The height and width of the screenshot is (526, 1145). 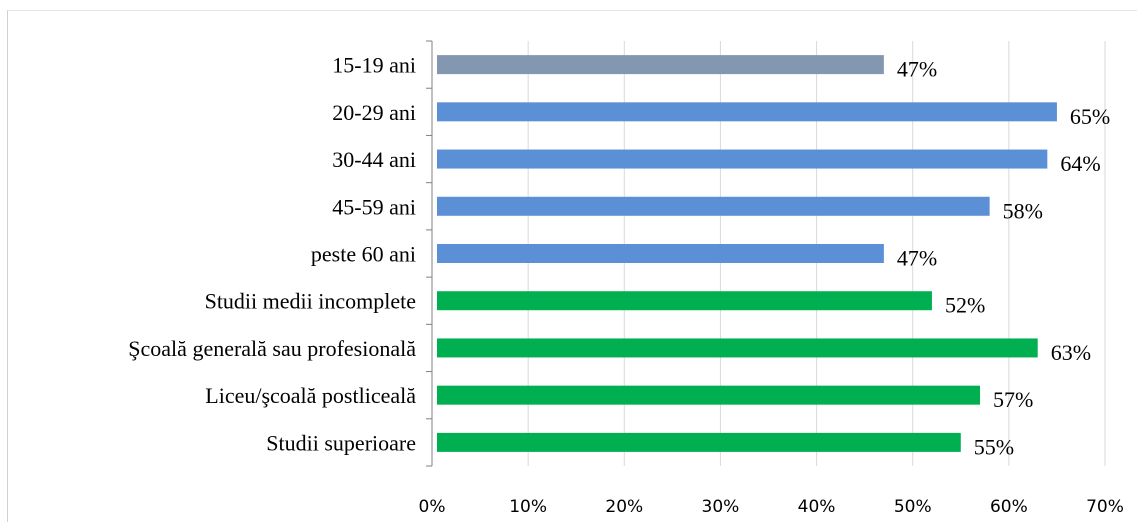 I want to click on category-label: Liceu/şcoală postliceală, so click(x=310, y=395).